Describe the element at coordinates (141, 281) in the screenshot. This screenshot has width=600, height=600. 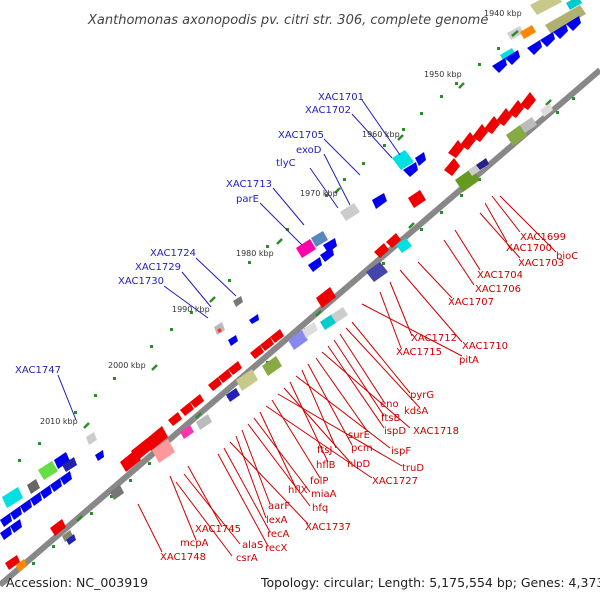
I see `gene-label: XAC1730` at that location.